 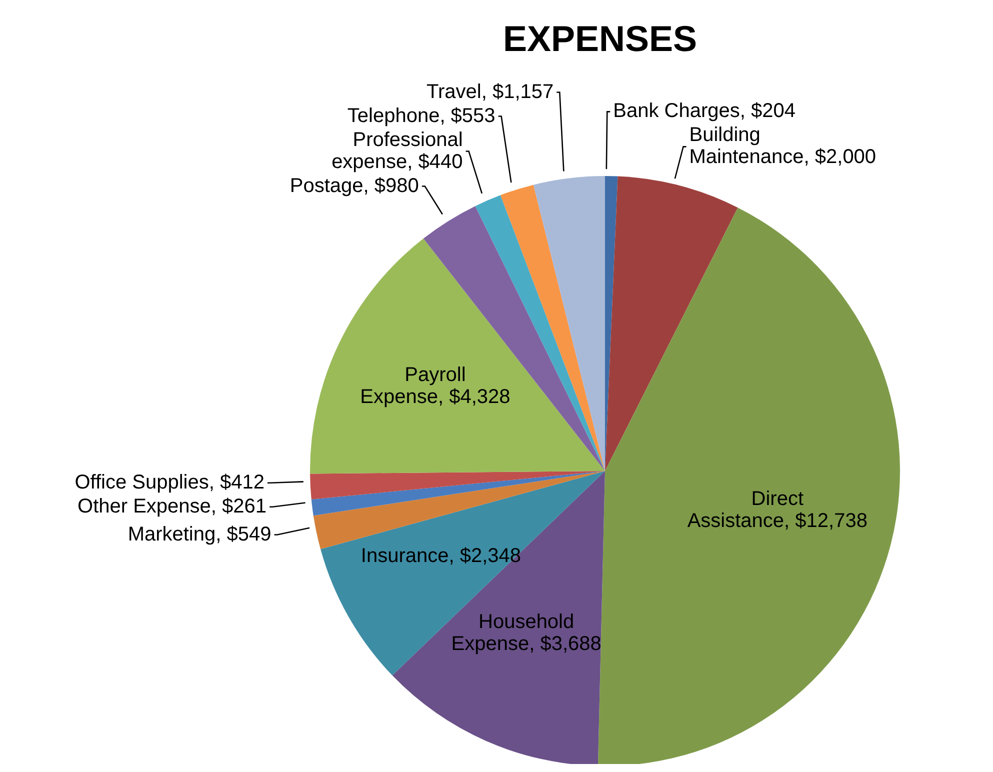 What do you see at coordinates (354, 185) in the screenshot?
I see `slice-label: Postage, $980` at bounding box center [354, 185].